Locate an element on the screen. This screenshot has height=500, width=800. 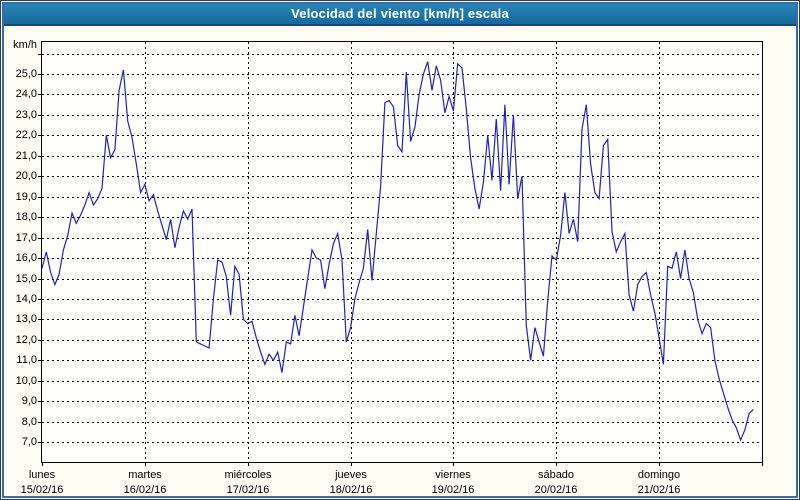
y-axis-tick-label: 23,0 is located at coordinates (26, 115).